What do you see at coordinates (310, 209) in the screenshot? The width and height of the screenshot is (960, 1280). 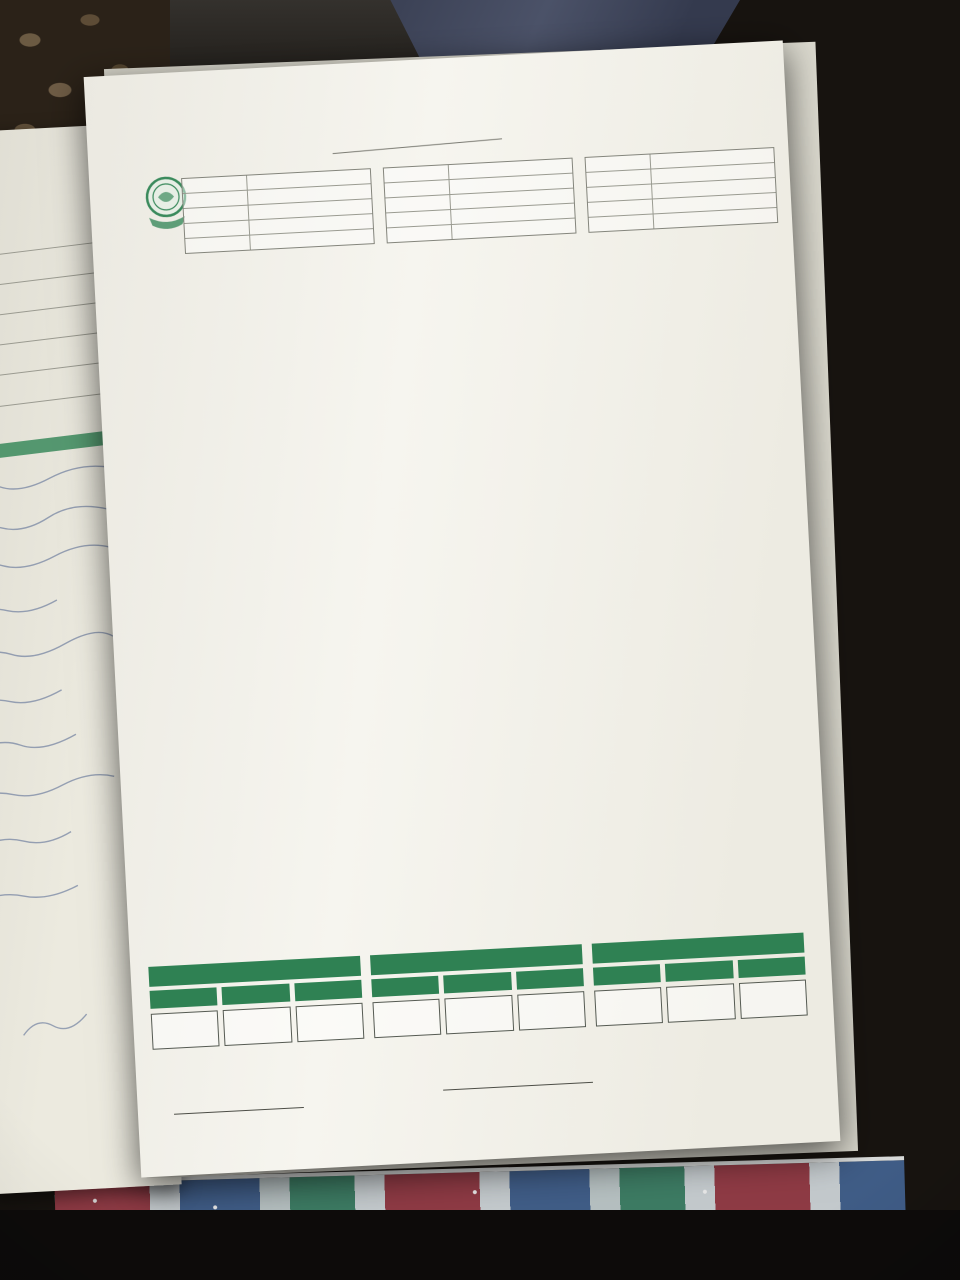 I see `staff1-cnic` at bounding box center [310, 209].